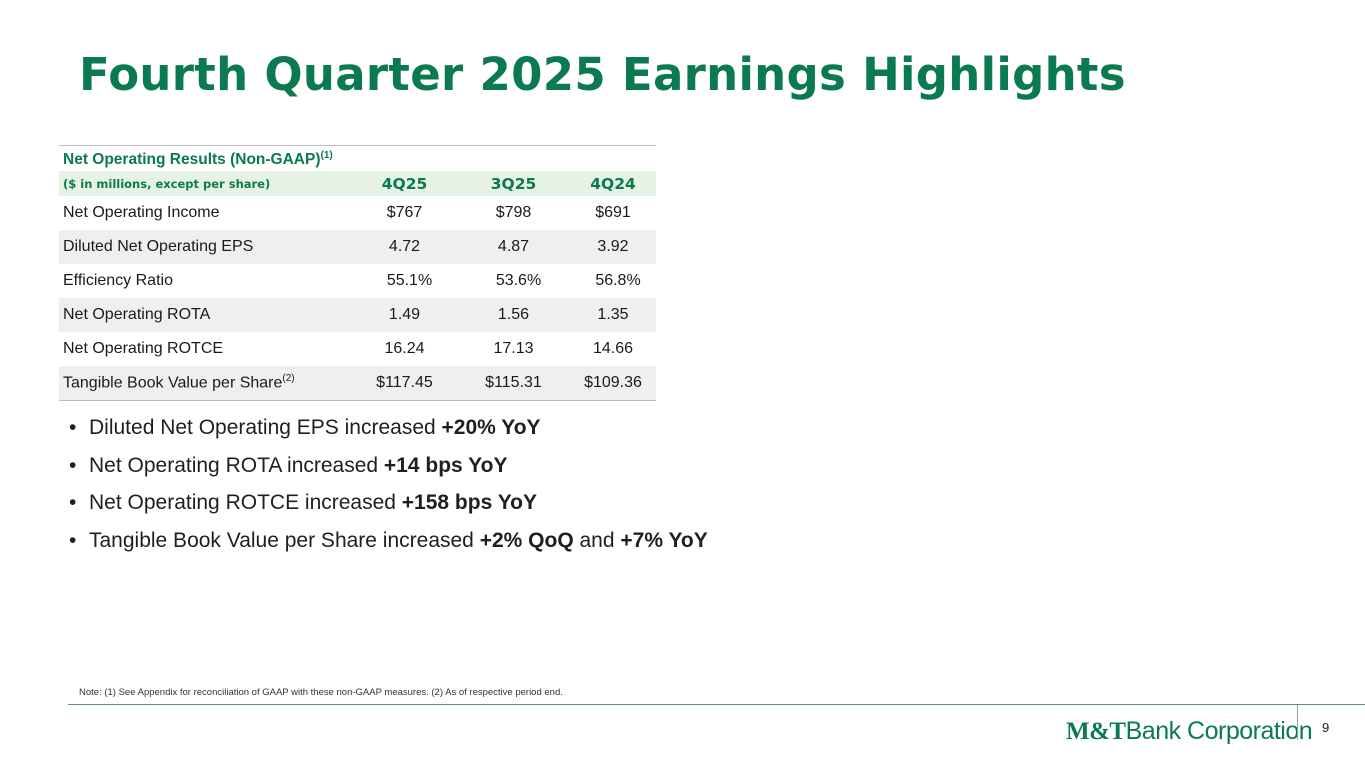 The image size is (1365, 768). What do you see at coordinates (611, 247) in the screenshot?
I see `cell-value: 3.92` at bounding box center [611, 247].